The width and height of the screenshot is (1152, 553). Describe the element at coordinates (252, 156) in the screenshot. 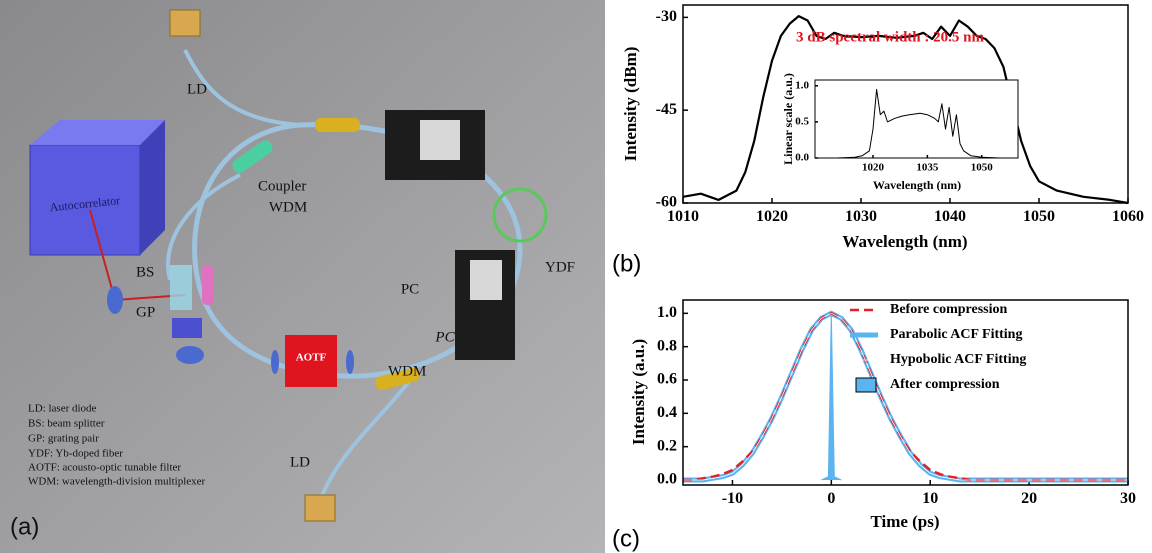

I see `coupler` at that location.